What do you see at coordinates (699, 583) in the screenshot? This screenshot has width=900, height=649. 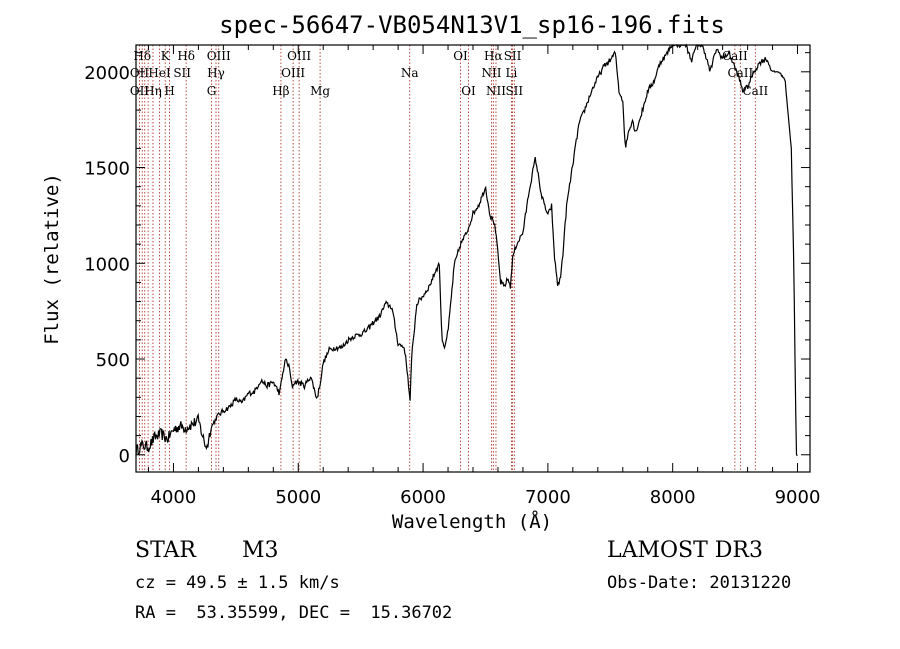 I see `observation-date: Obs-Date: 20131220` at bounding box center [699, 583].